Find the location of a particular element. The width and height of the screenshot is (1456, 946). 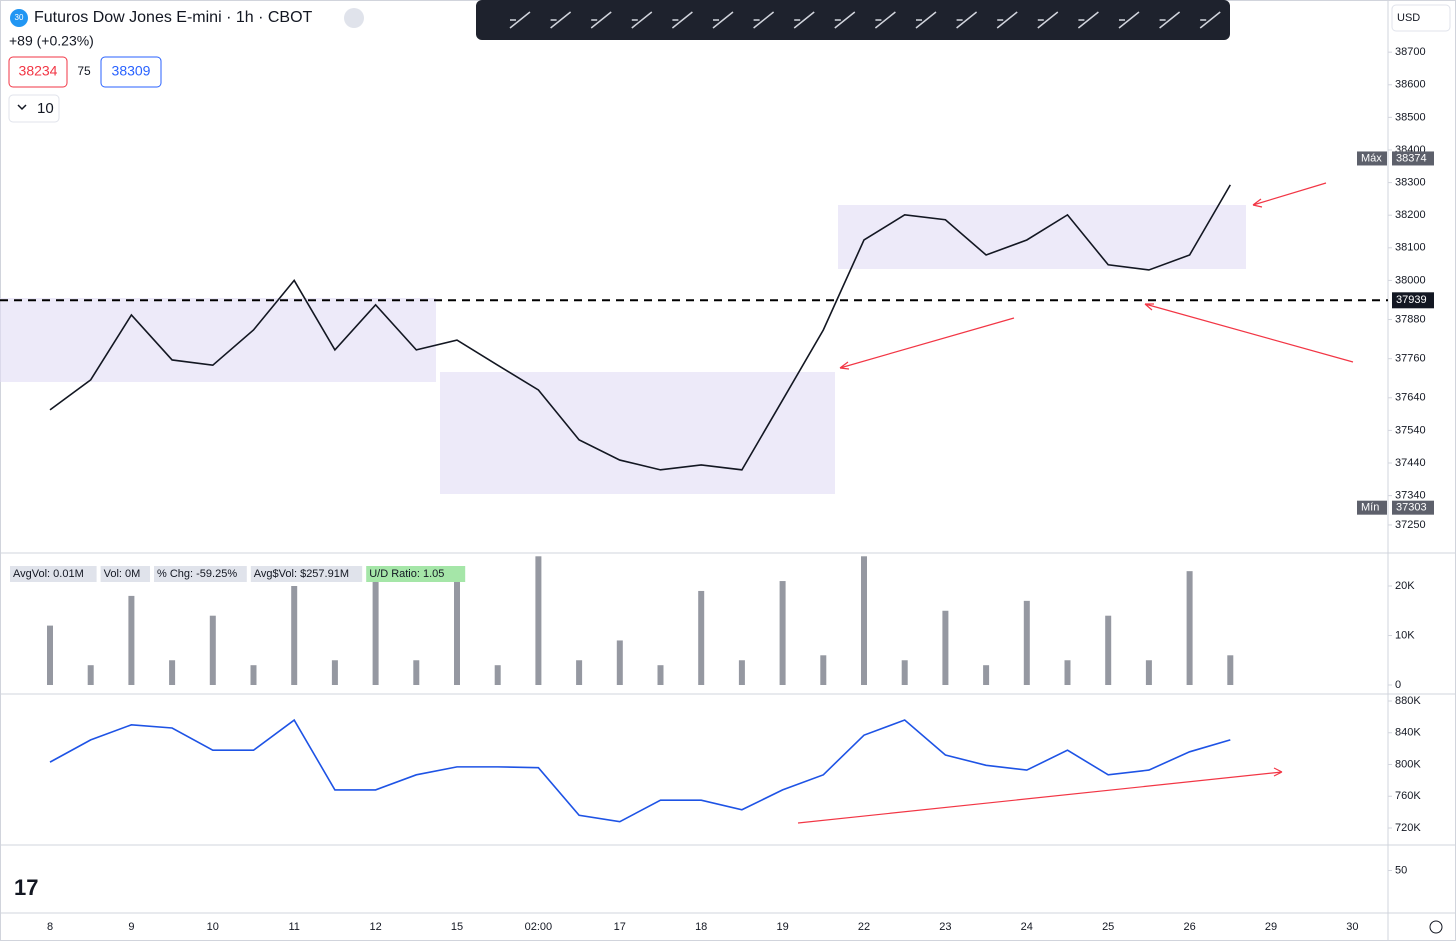

last-price: 37939 is located at coordinates (1411, 300).